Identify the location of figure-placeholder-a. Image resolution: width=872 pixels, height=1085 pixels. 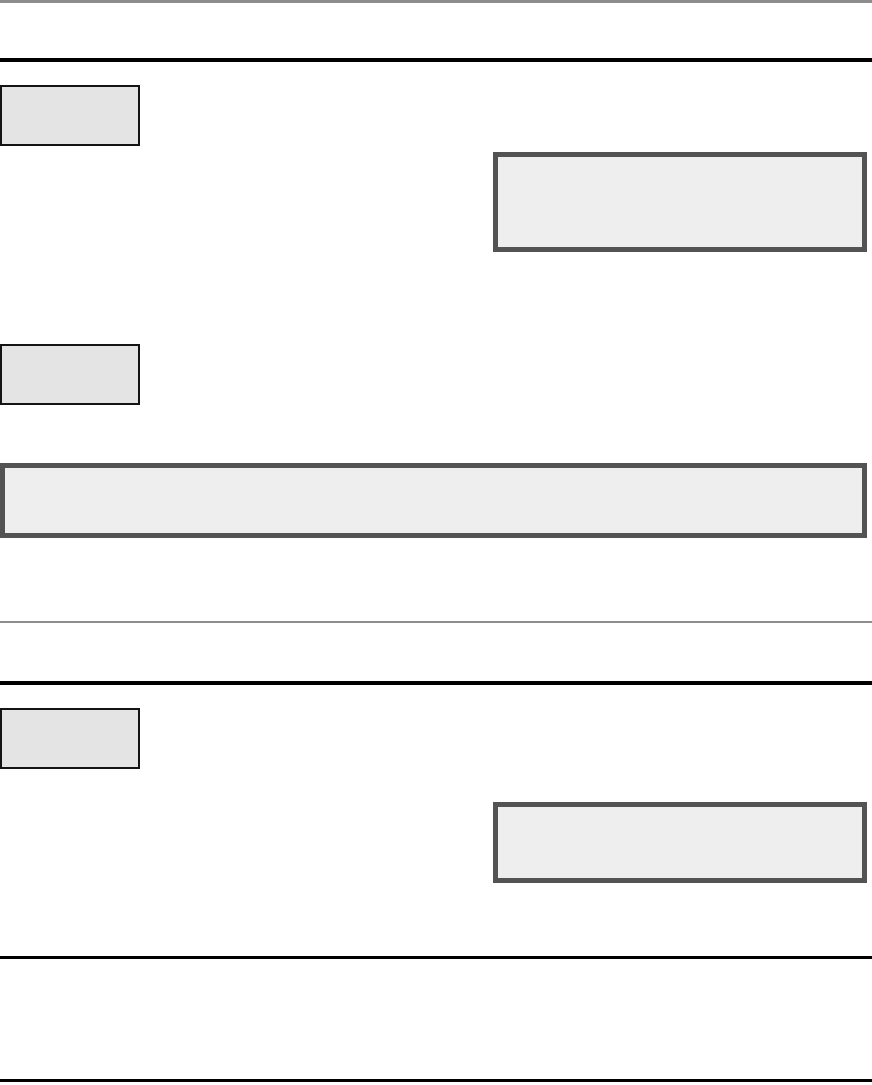
(70, 115).